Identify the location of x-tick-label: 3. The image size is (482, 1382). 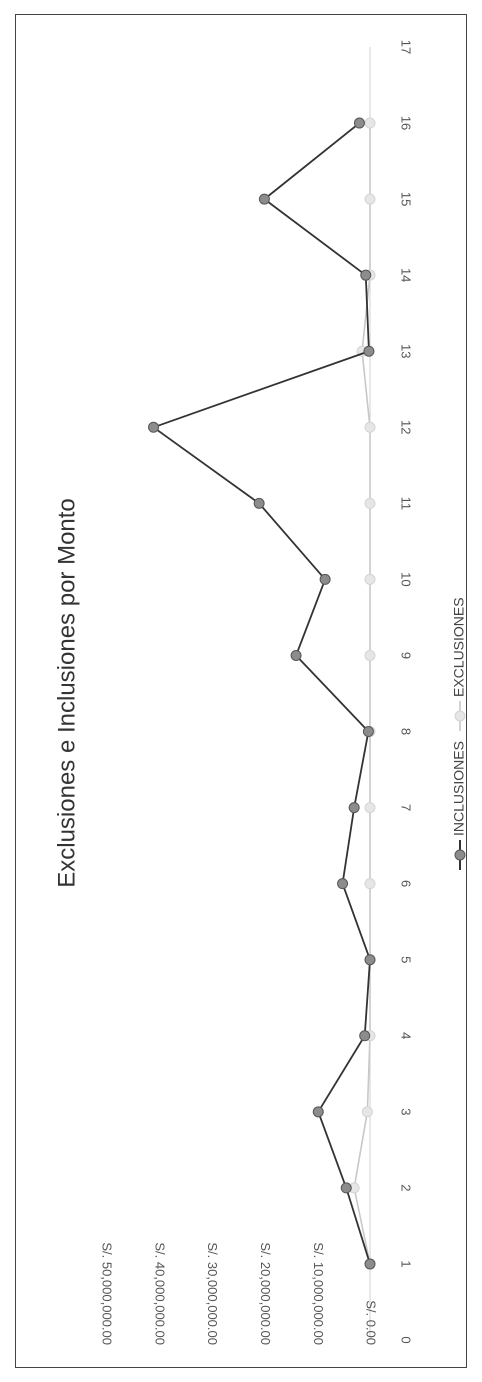
(406, 1111).